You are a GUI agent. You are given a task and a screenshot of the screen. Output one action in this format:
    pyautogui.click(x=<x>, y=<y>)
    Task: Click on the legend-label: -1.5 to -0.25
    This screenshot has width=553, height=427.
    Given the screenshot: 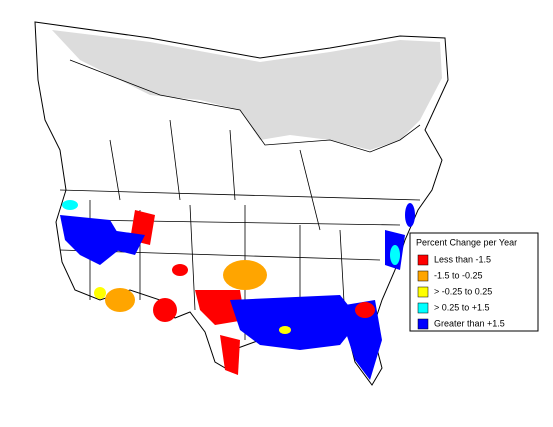 What is the action you would take?
    pyautogui.click(x=458, y=275)
    